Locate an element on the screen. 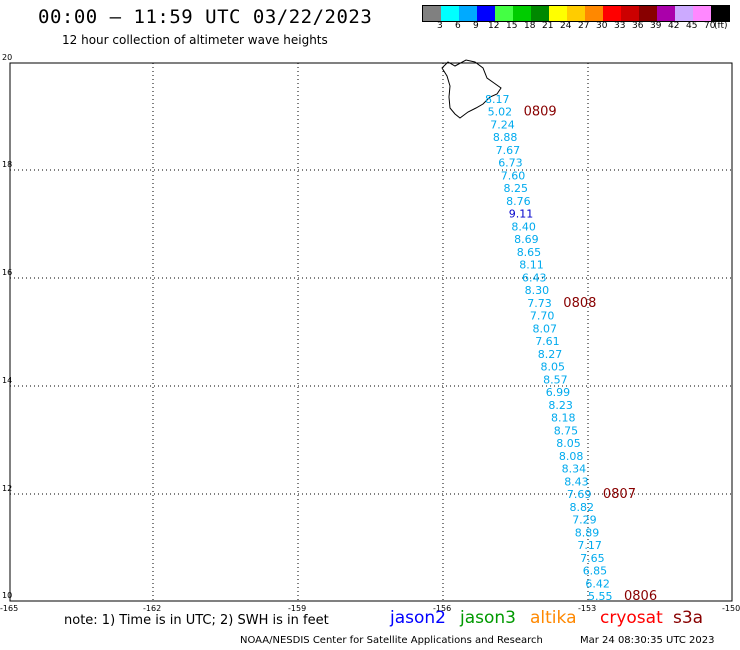 Image resolution: width=740 pixels, height=650 pixels. wave-height-value: 5.55 is located at coordinates (600, 596).